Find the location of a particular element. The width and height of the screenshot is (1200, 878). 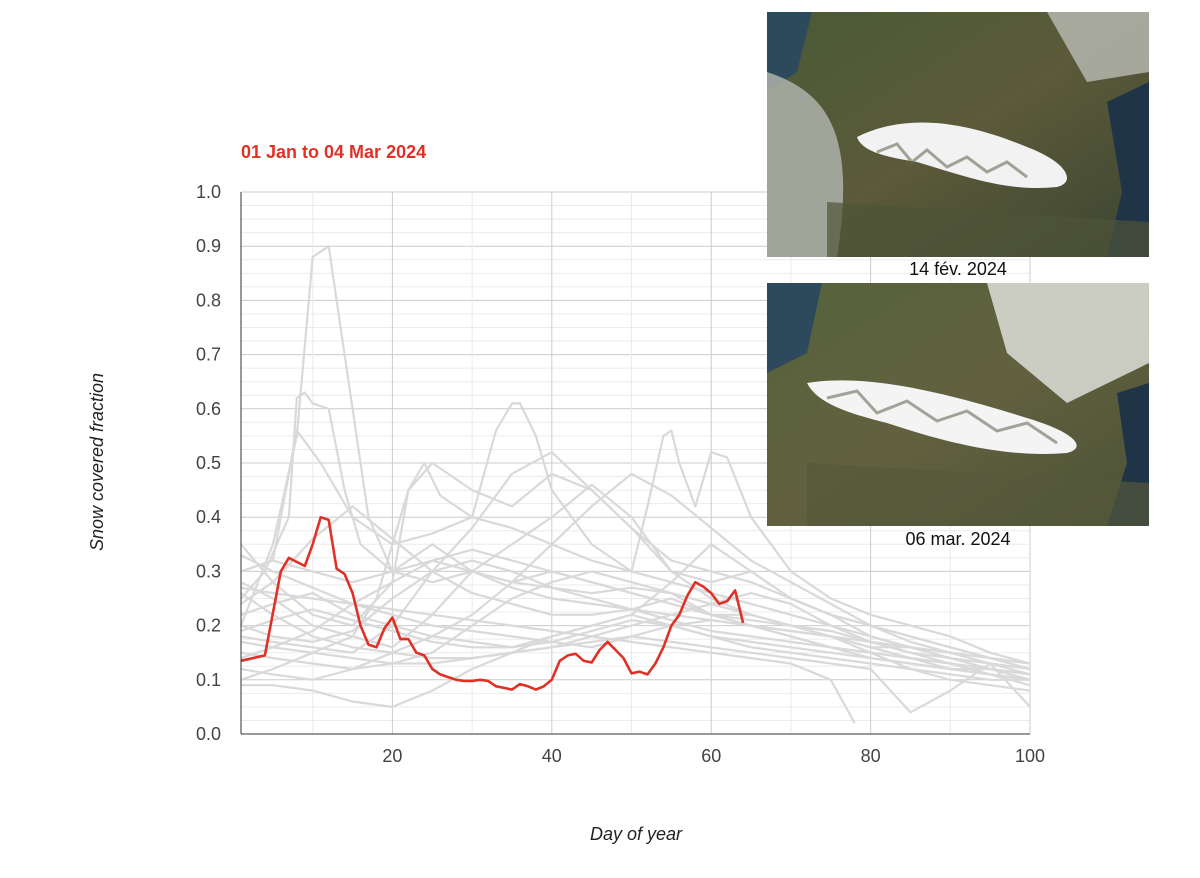

highlight-series is located at coordinates (492, 603).